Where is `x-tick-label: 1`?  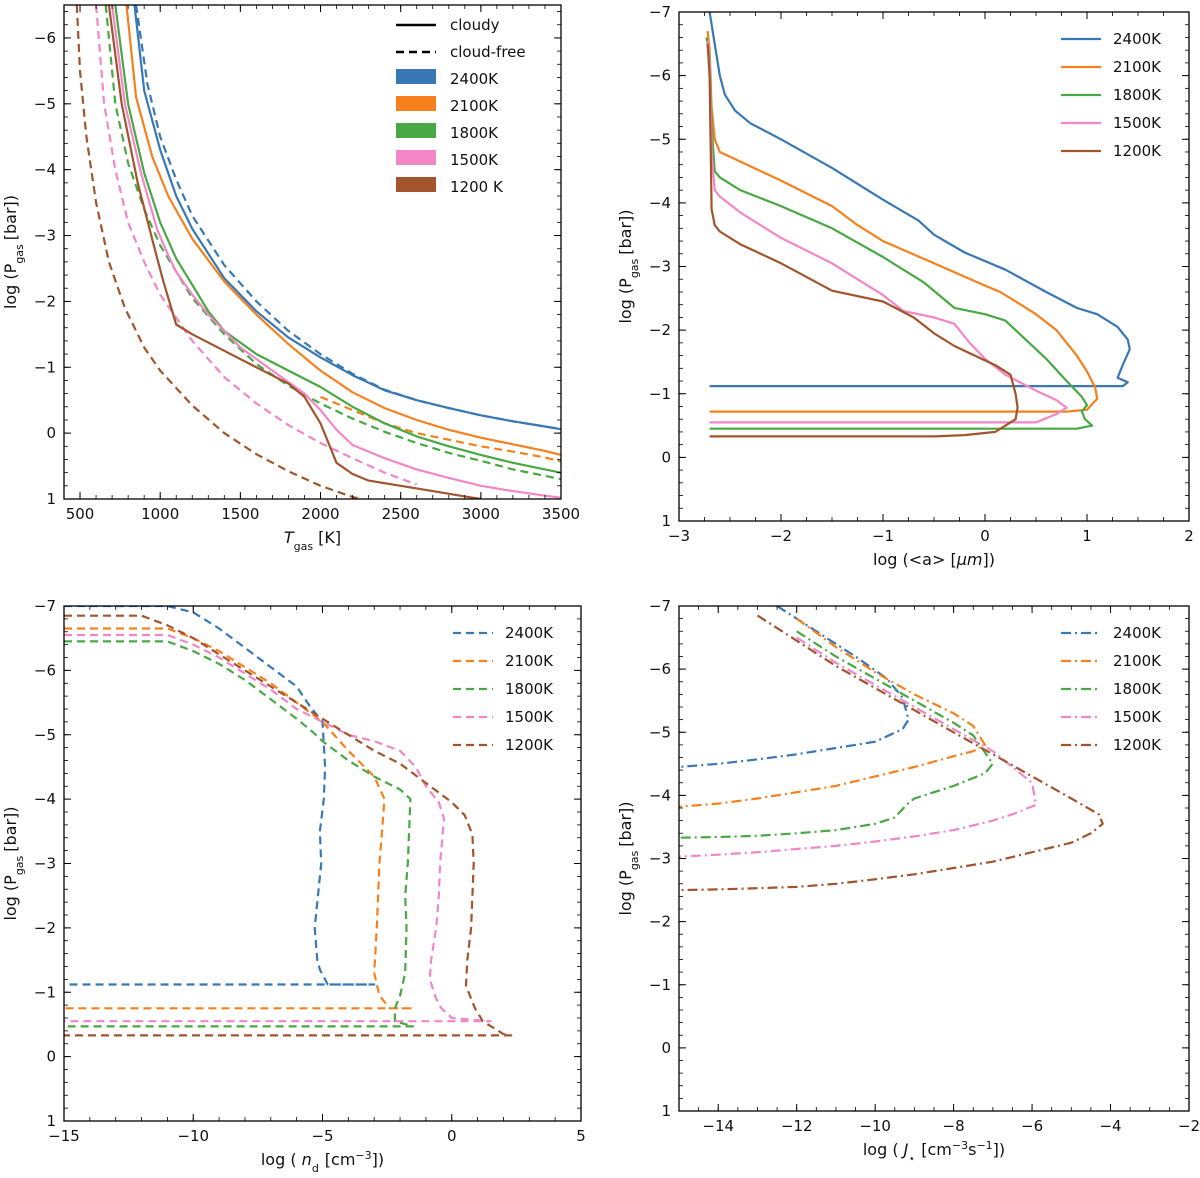
x-tick-label: 1 is located at coordinates (1087, 536).